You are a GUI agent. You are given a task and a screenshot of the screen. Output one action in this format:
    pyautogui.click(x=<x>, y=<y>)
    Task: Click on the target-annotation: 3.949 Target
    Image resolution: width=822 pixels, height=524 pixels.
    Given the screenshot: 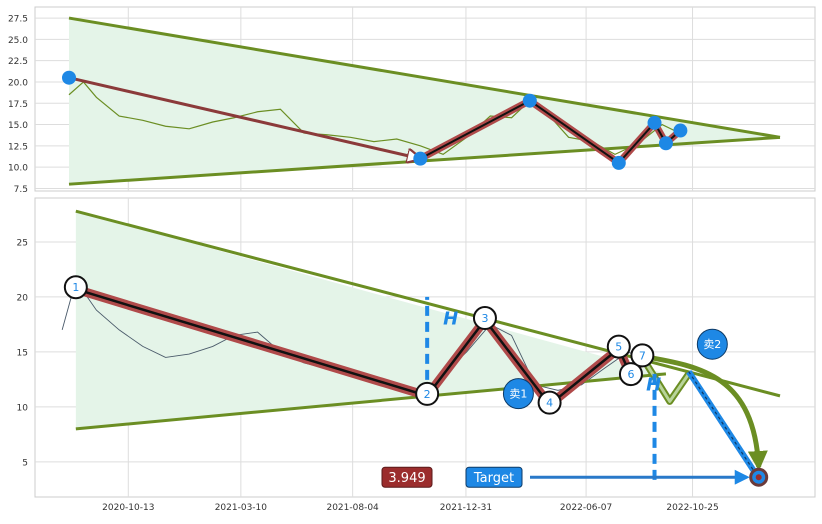 What is the action you would take?
    pyautogui.click(x=575, y=477)
    